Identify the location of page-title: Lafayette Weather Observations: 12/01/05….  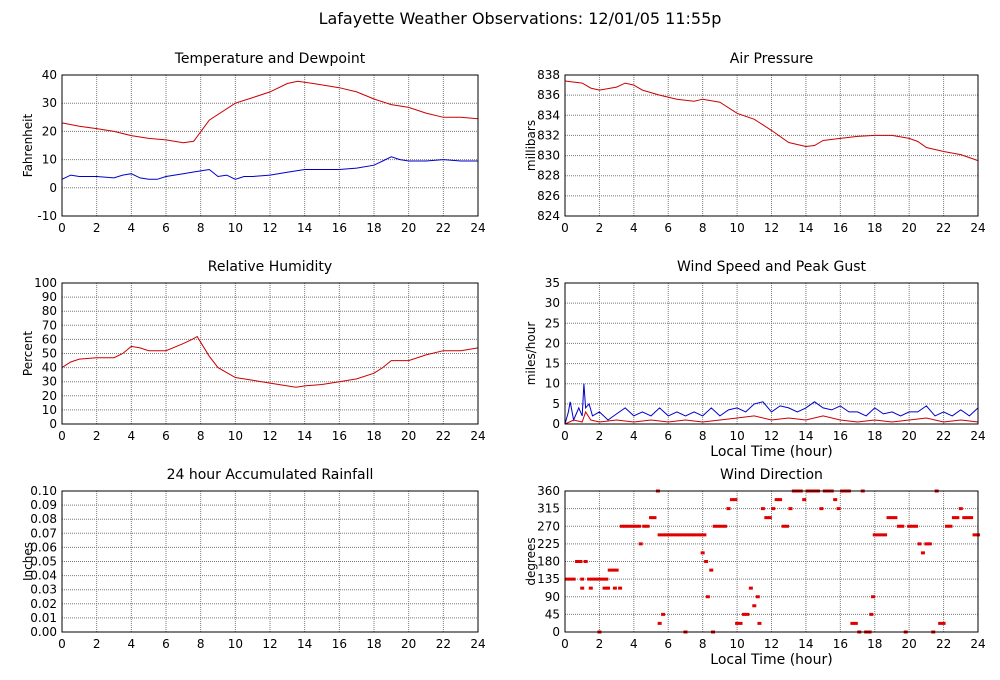
(520, 18).